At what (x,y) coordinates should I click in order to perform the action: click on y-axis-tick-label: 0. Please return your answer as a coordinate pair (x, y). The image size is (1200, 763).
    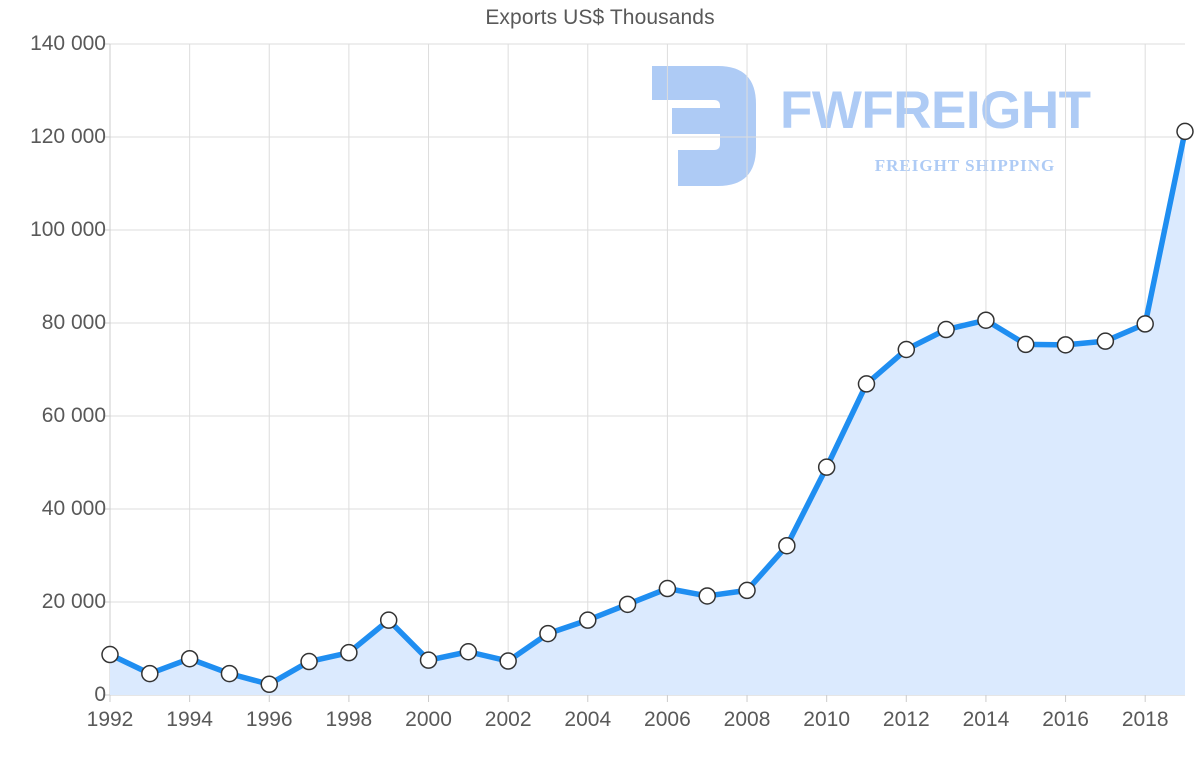
    Looking at the image, I should click on (100, 694).